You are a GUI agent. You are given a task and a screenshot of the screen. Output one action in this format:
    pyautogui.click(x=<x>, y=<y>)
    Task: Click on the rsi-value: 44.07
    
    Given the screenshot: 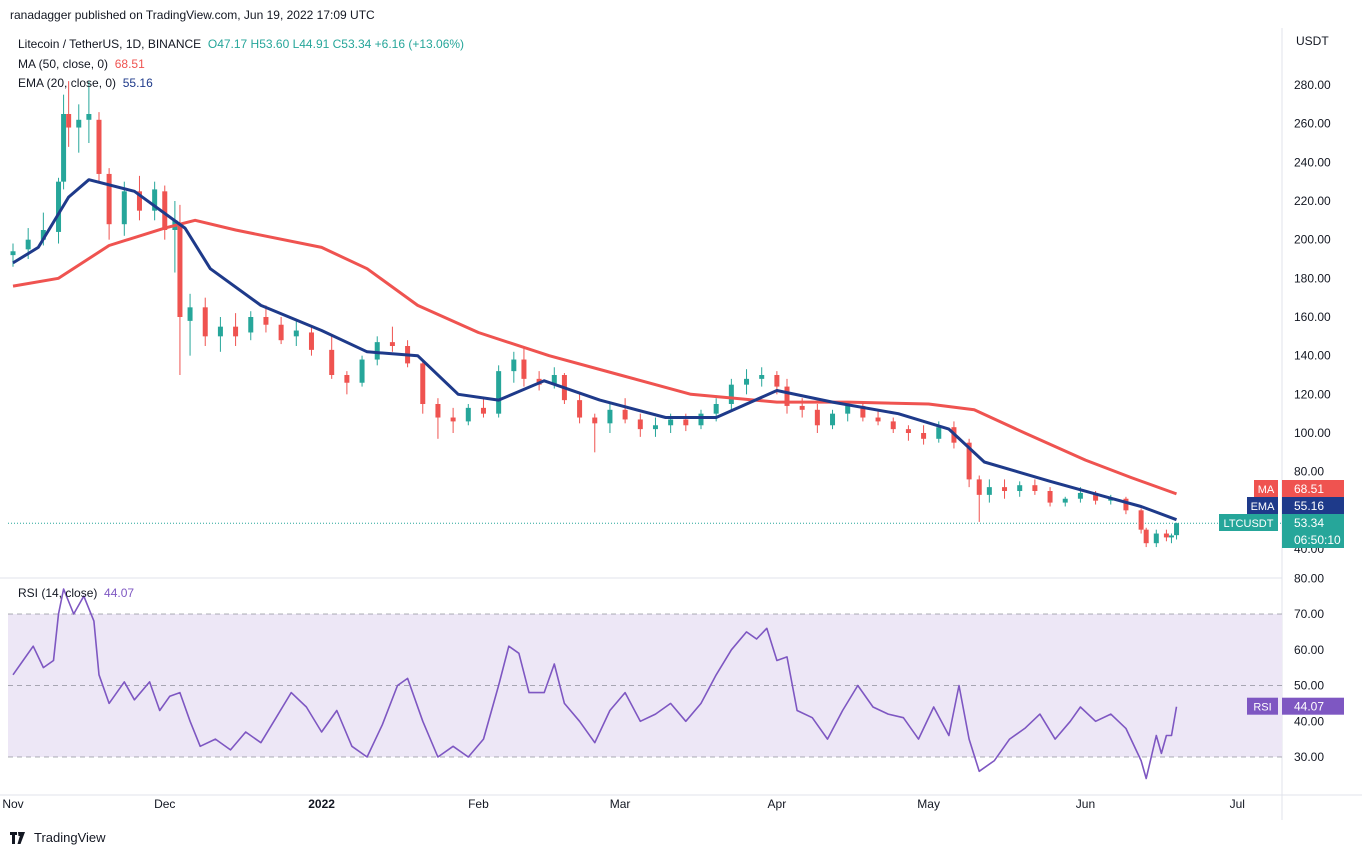 What is the action you would take?
    pyautogui.click(x=119, y=593)
    